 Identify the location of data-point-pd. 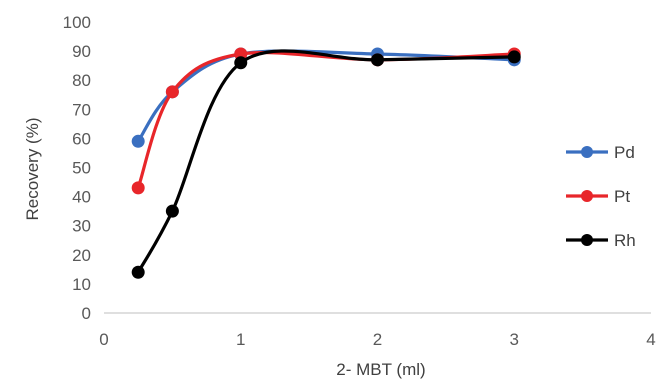
(138, 141).